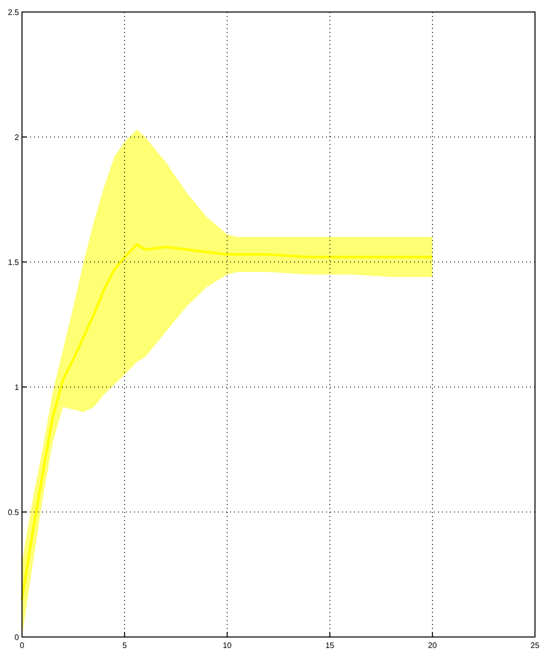  What do you see at coordinates (433, 645) in the screenshot?
I see `x-tick-label: 20` at bounding box center [433, 645].